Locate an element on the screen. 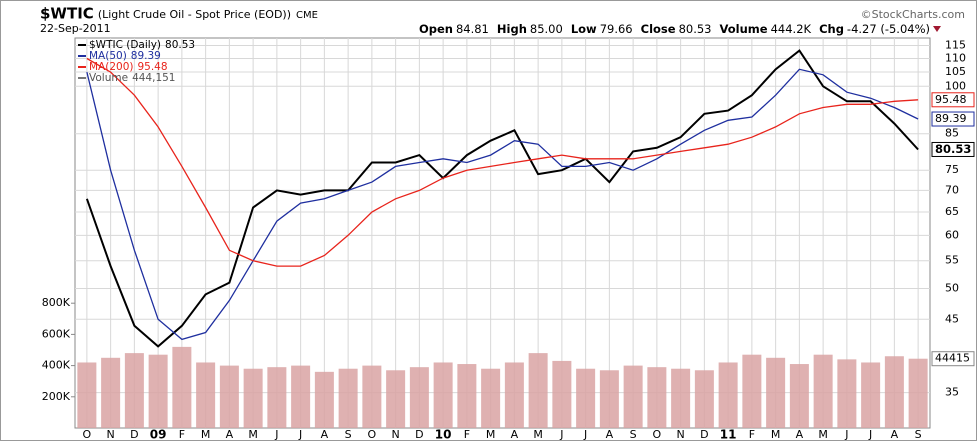 This screenshot has height=442, width=978. legend-value: 444,151 is located at coordinates (153, 78).